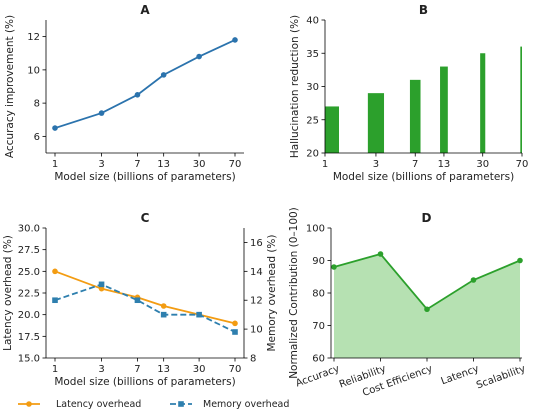 This screenshot has width=550, height=415. Describe the element at coordinates (101, 369) in the screenshot. I see `panel-c-x-tick-label: 3` at that location.